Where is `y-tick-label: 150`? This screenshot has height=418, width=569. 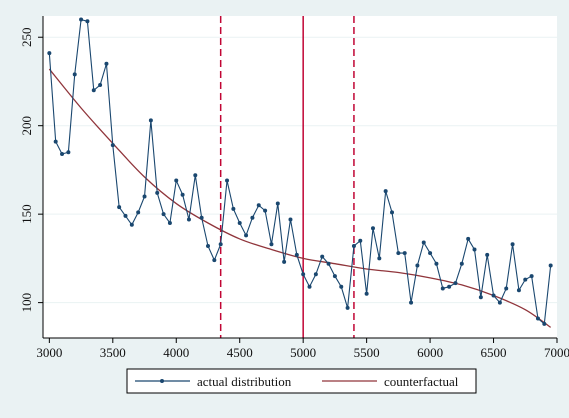 y-tick-label: 150 is located at coordinates (26, 214).